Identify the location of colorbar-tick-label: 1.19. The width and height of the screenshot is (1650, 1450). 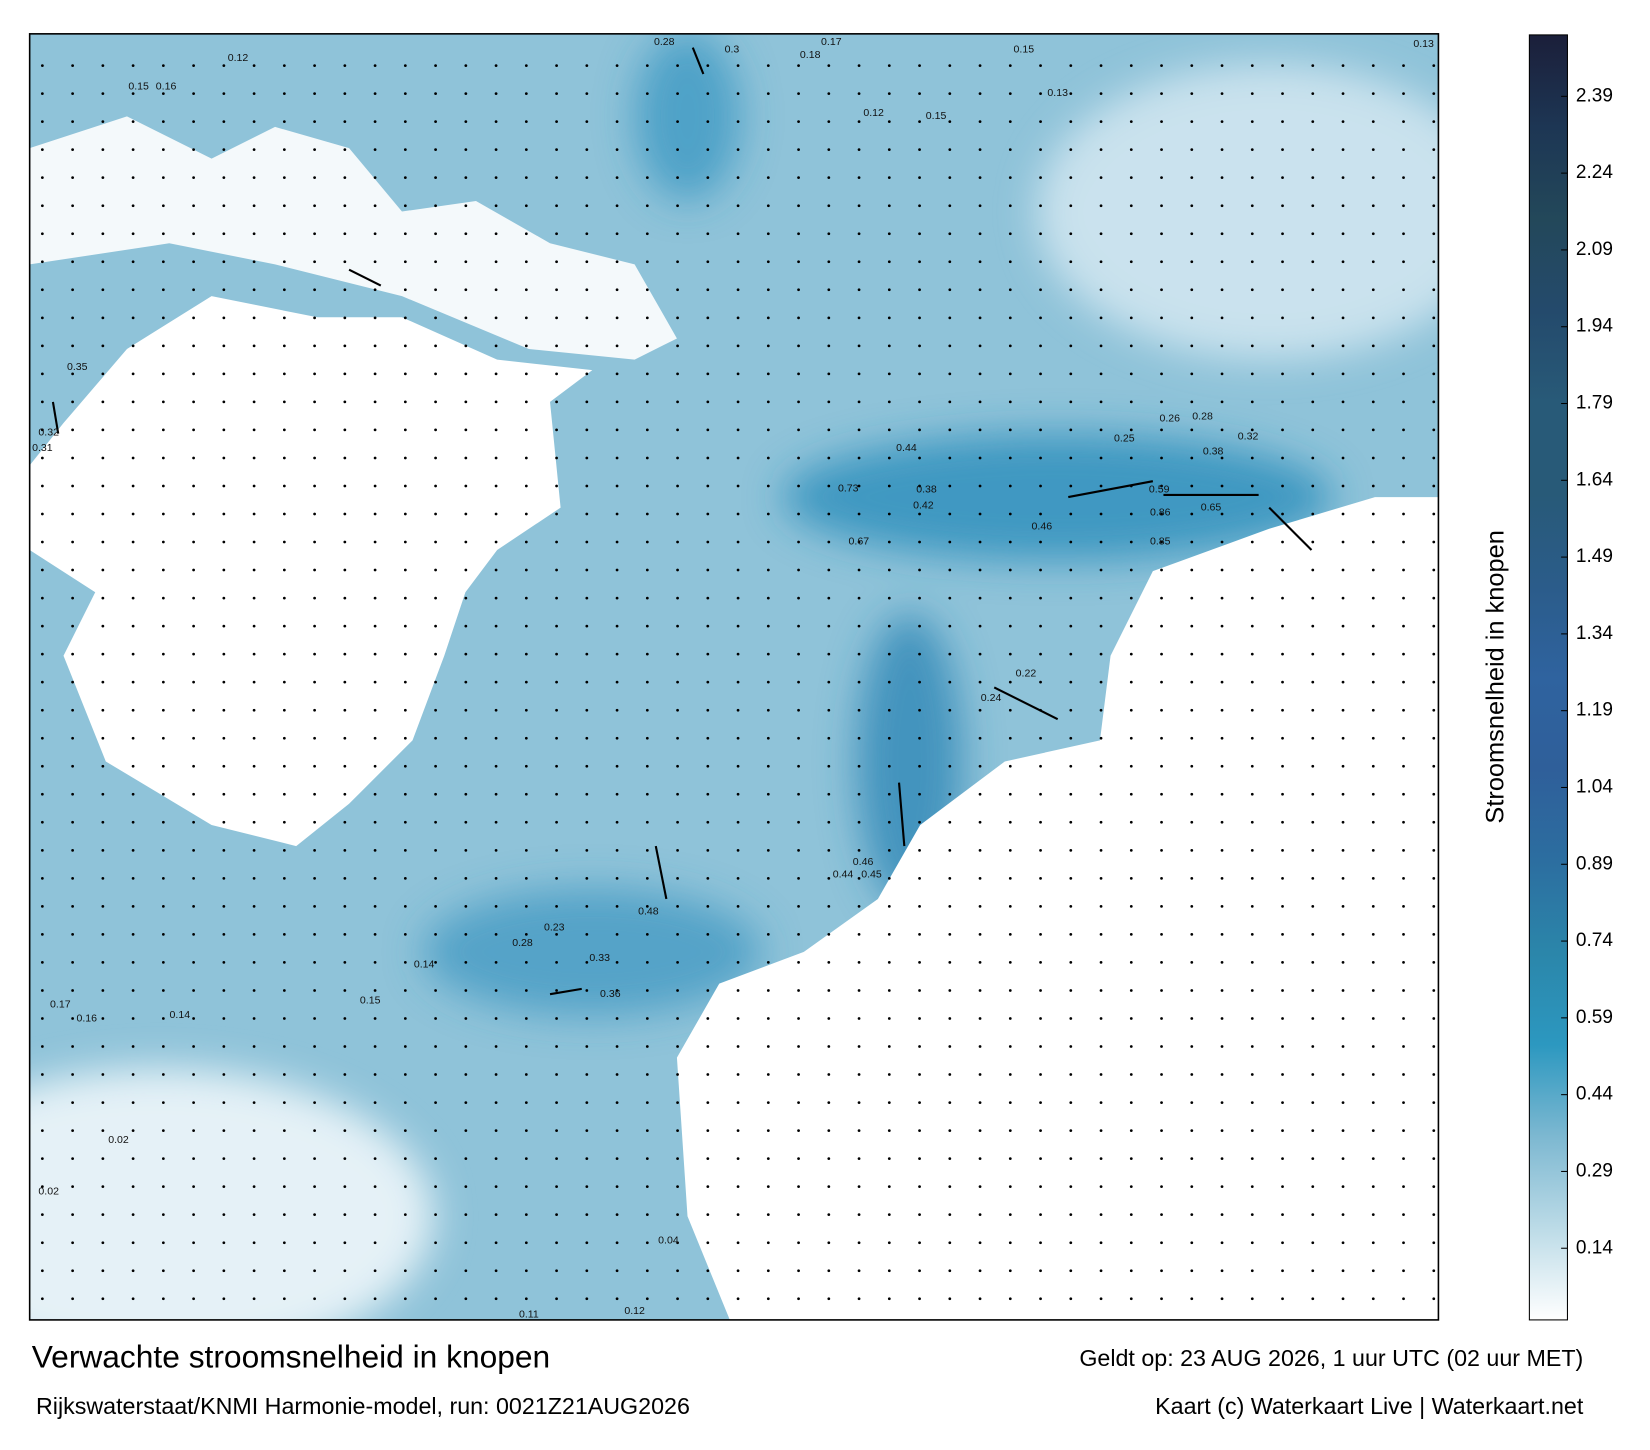
(1594, 710).